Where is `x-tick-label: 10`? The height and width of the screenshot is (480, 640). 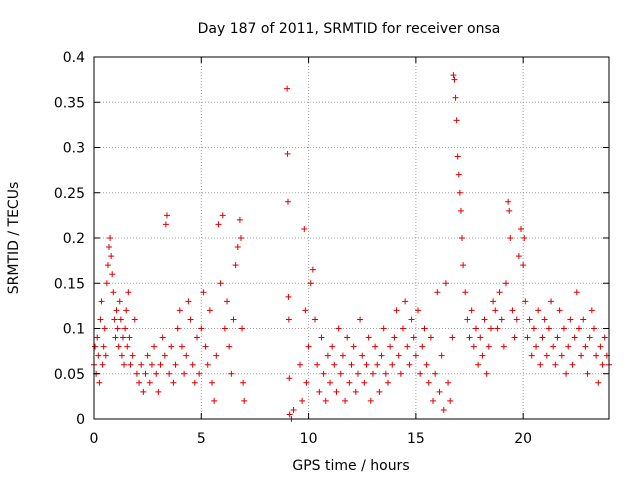
x-tick-label: 10 is located at coordinates (309, 439).